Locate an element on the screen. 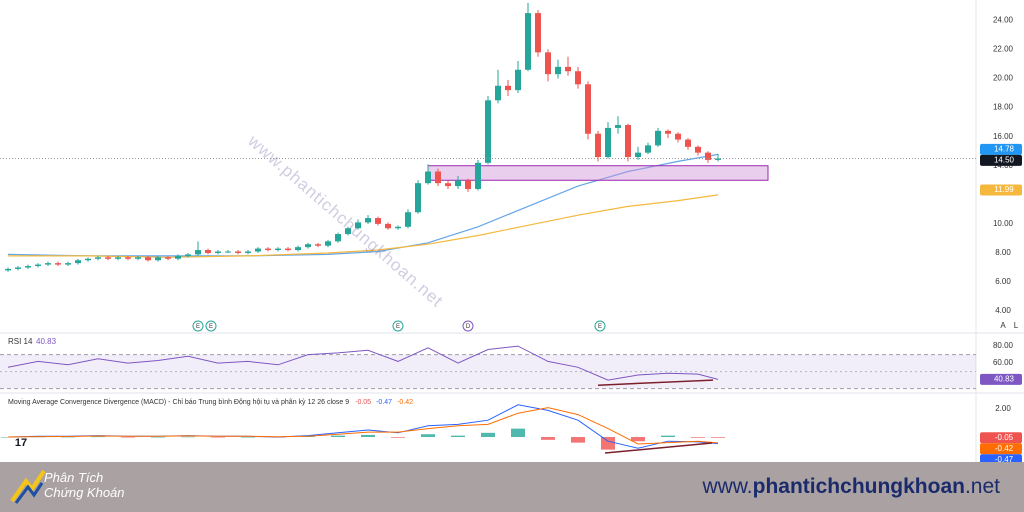 The image size is (1024, 512). price-label: 14.78 is located at coordinates (1004, 148).